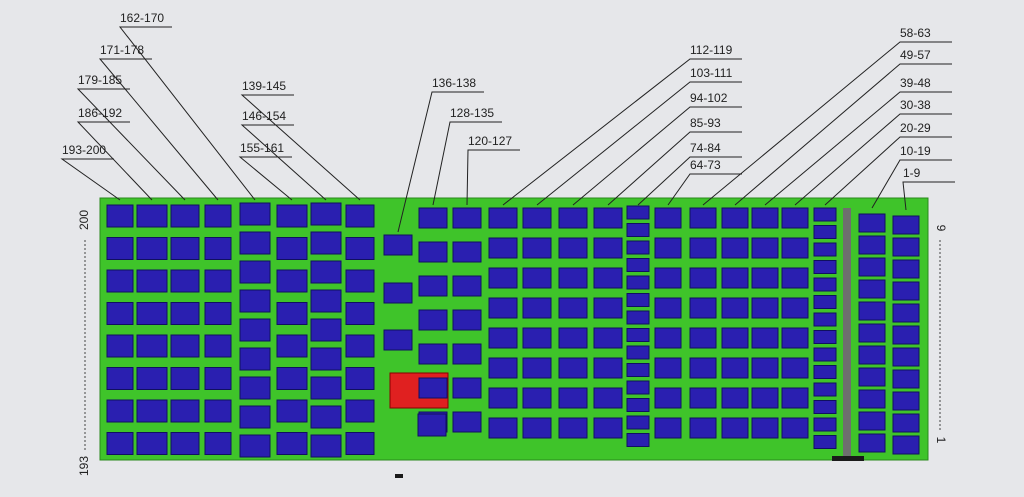 Image resolution: width=1024 pixels, height=497 pixels. Describe the element at coordinates (705, 148) in the screenshot. I see `group-label: 74-84` at that location.